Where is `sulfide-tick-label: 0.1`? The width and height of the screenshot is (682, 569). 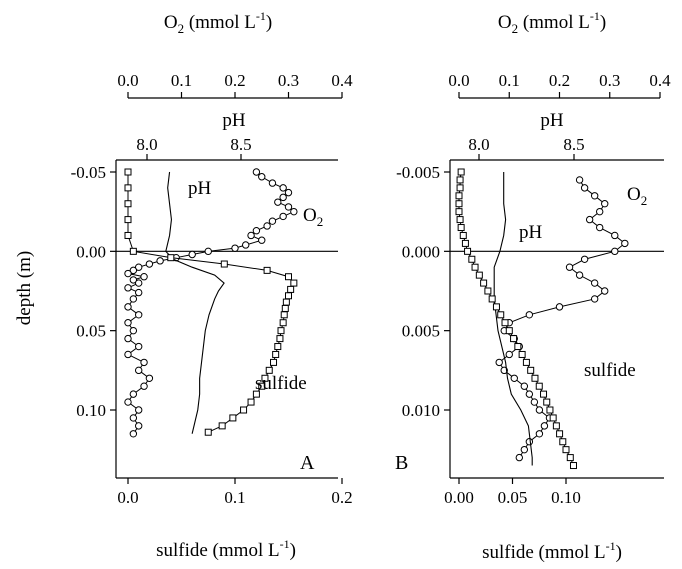
sulfide-tick-label: 0.1 is located at coordinates (234, 497).